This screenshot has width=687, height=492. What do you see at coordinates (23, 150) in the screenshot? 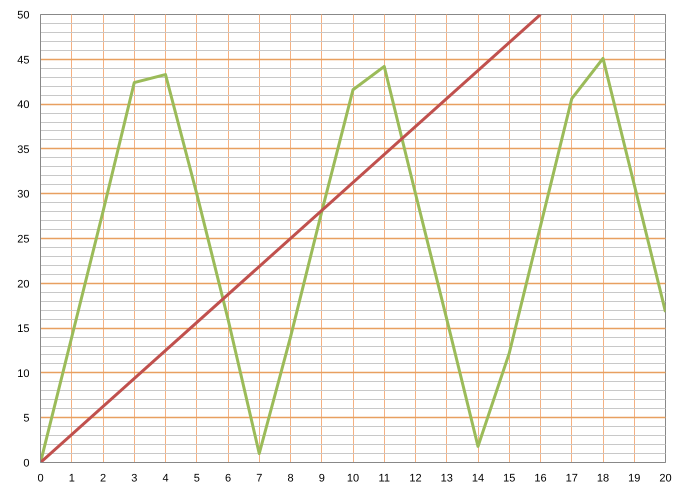
I see `y-tick-label: 35` at bounding box center [23, 150].